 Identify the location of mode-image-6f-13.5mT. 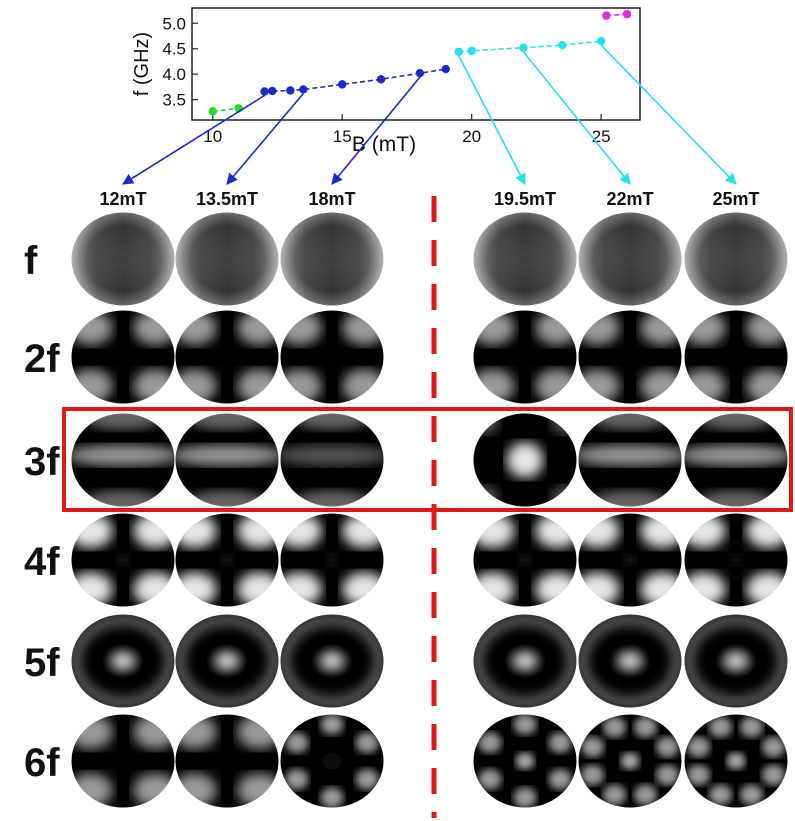
(227, 761).